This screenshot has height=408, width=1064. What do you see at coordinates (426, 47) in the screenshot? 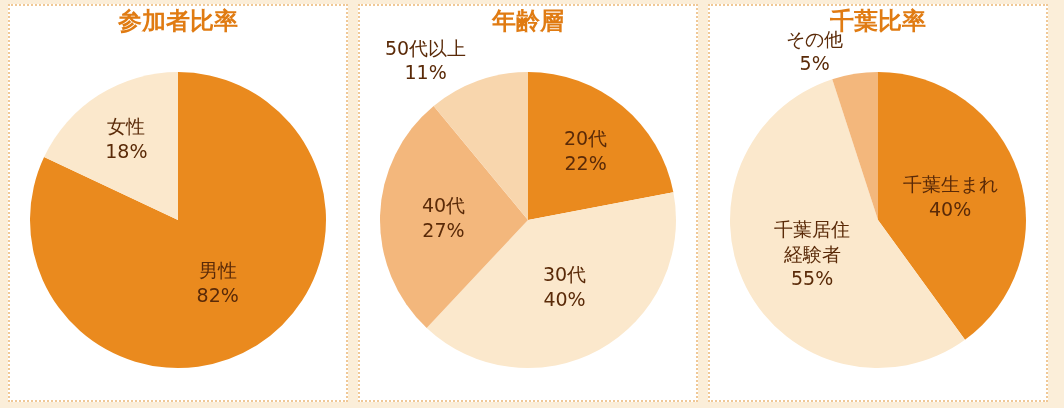
I see `slice-label: 50代以上` at bounding box center [426, 47].